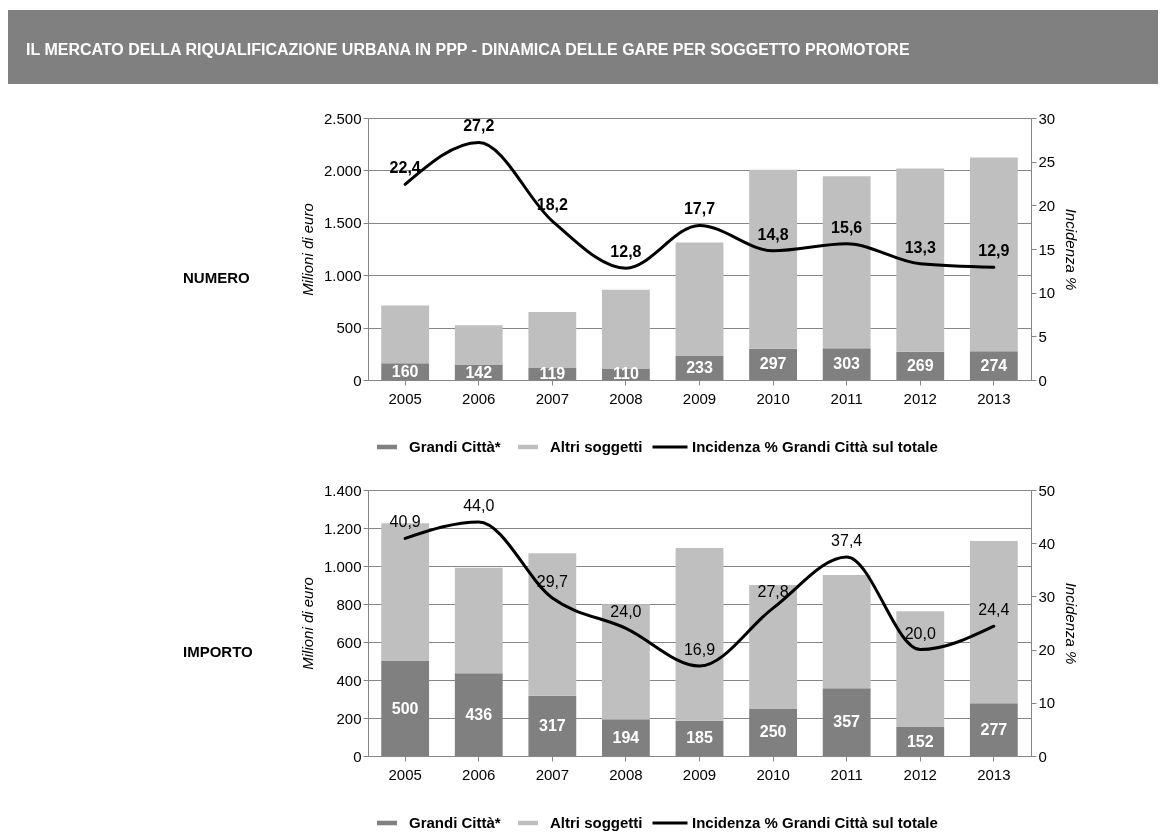 Image resolution: width=1170 pixels, height=836 pixels. Describe the element at coordinates (468, 49) in the screenshot. I see `chart-title: IL MERCATO DELLA RIQUALIFICAZIONE URBANA IN PPP - DINAMICA DELLE GARE PER SOGGETTO PROMOTORE` at that location.